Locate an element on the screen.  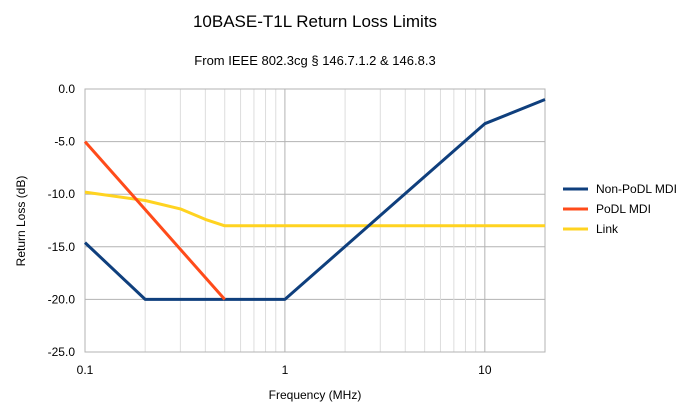
y-tick-label: -5.0 is located at coordinates (64, 142).